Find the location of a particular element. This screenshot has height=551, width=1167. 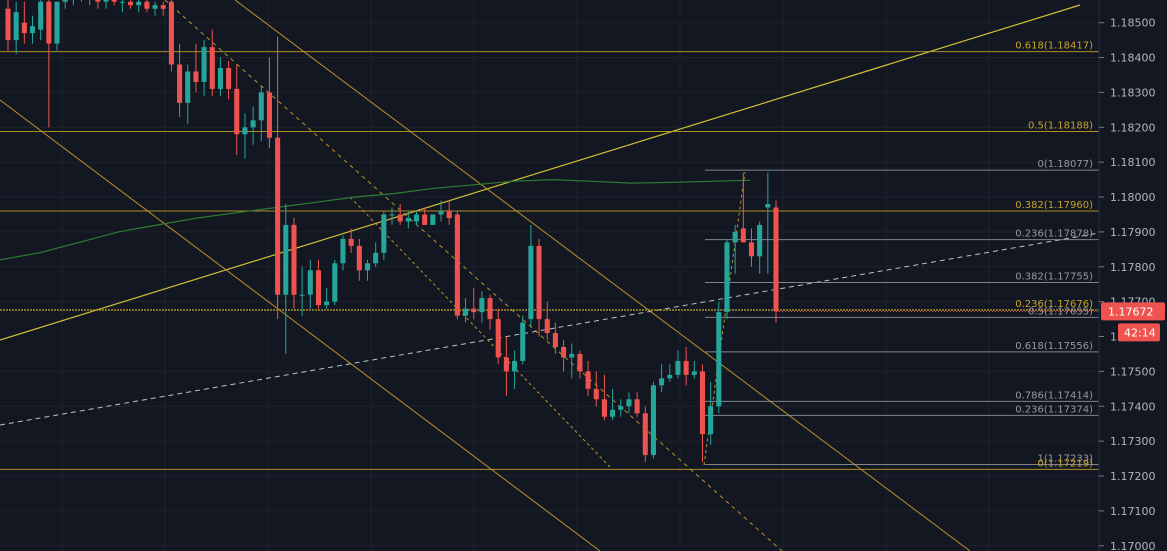

moving-average is located at coordinates (375, 219).